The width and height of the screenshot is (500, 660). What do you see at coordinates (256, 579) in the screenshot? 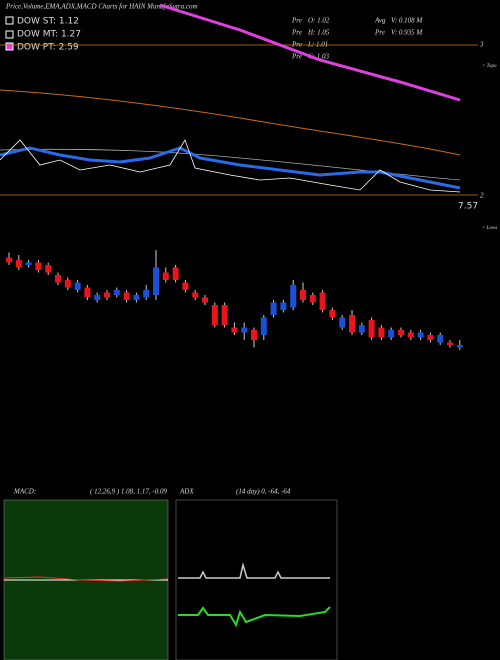
I see `adx-panel` at bounding box center [256, 579].